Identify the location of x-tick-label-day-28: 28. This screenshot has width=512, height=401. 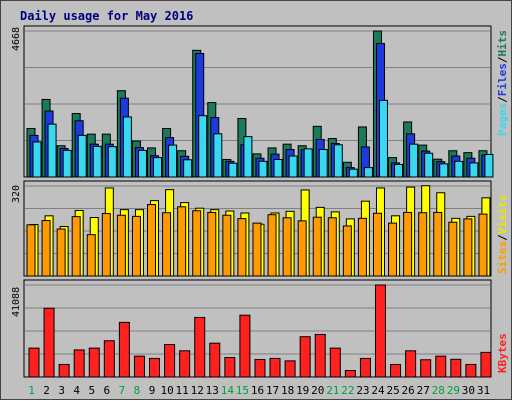
(438, 390).